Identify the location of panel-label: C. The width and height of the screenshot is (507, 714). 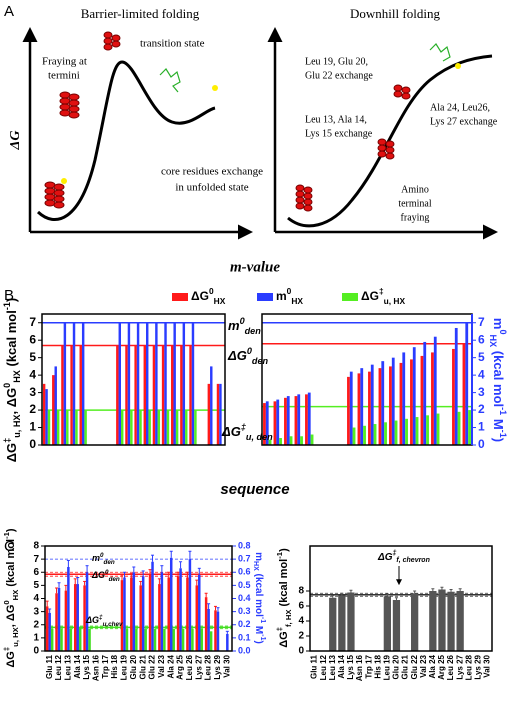
(9, 546).